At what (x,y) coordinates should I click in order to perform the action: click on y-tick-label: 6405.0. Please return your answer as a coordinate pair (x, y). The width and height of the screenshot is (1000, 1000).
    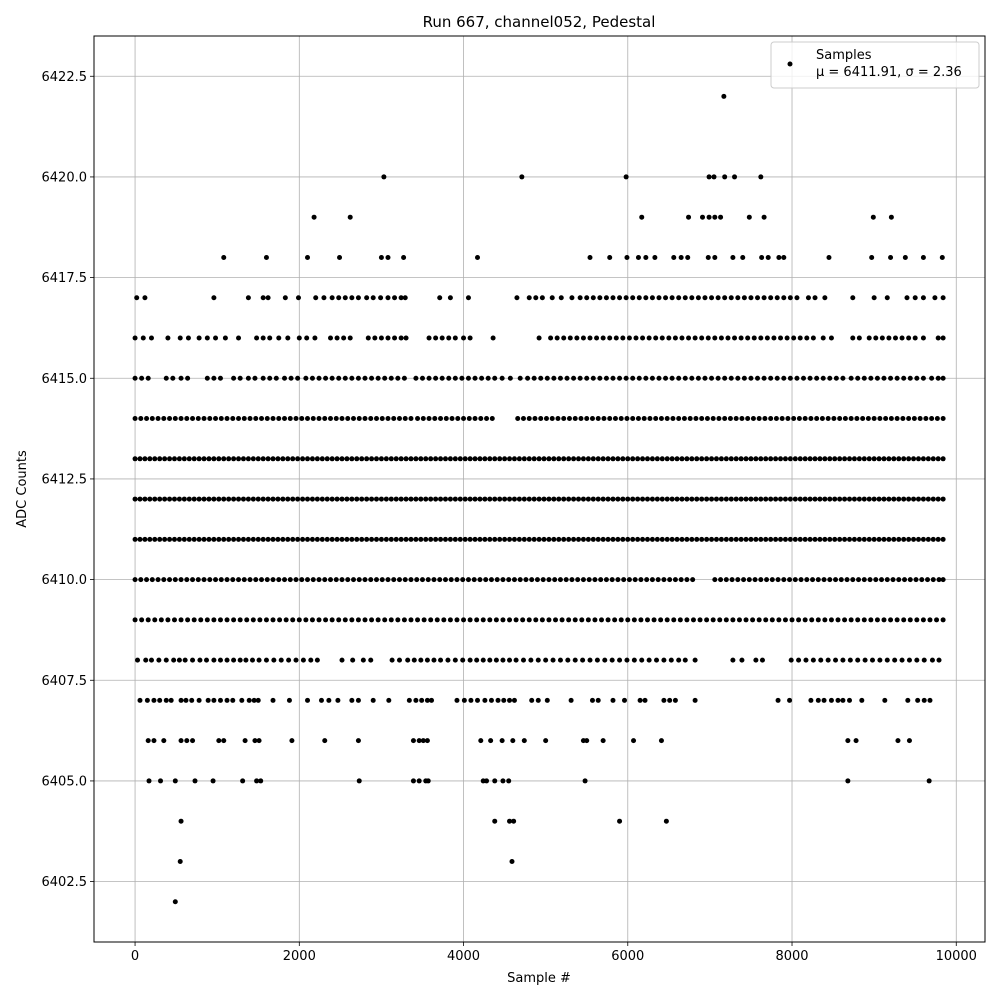
    Looking at the image, I should click on (65, 781).